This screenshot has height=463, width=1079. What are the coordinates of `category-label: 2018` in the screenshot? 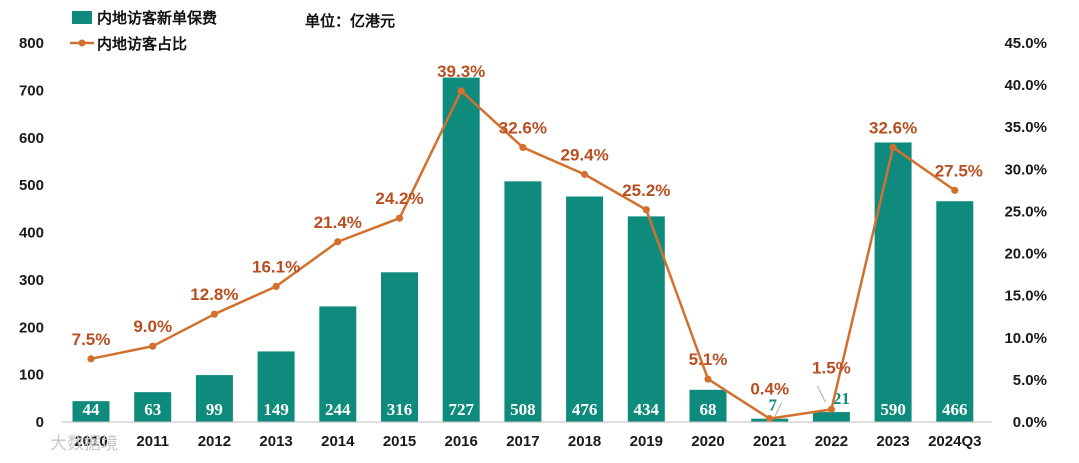 It's located at (584, 441).